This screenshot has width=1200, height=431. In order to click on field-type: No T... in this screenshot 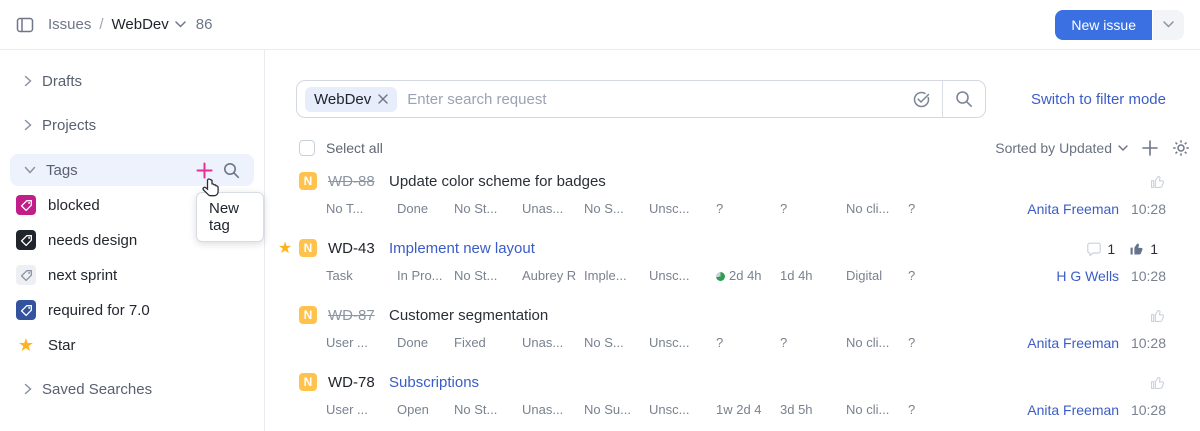, I will do `click(345, 208)`.